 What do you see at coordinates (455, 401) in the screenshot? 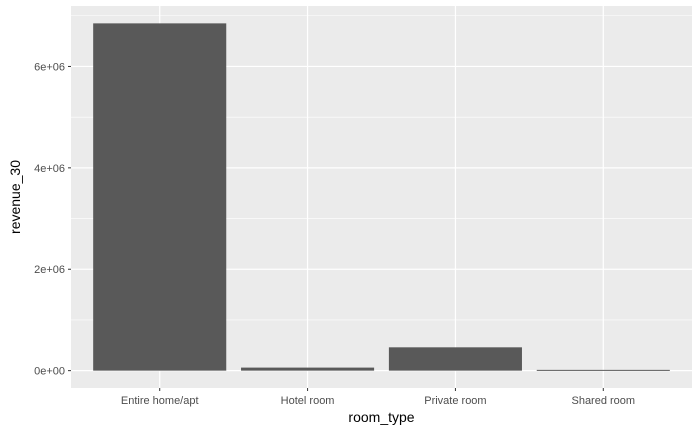
I see `x-tick-label: Private room` at bounding box center [455, 401].